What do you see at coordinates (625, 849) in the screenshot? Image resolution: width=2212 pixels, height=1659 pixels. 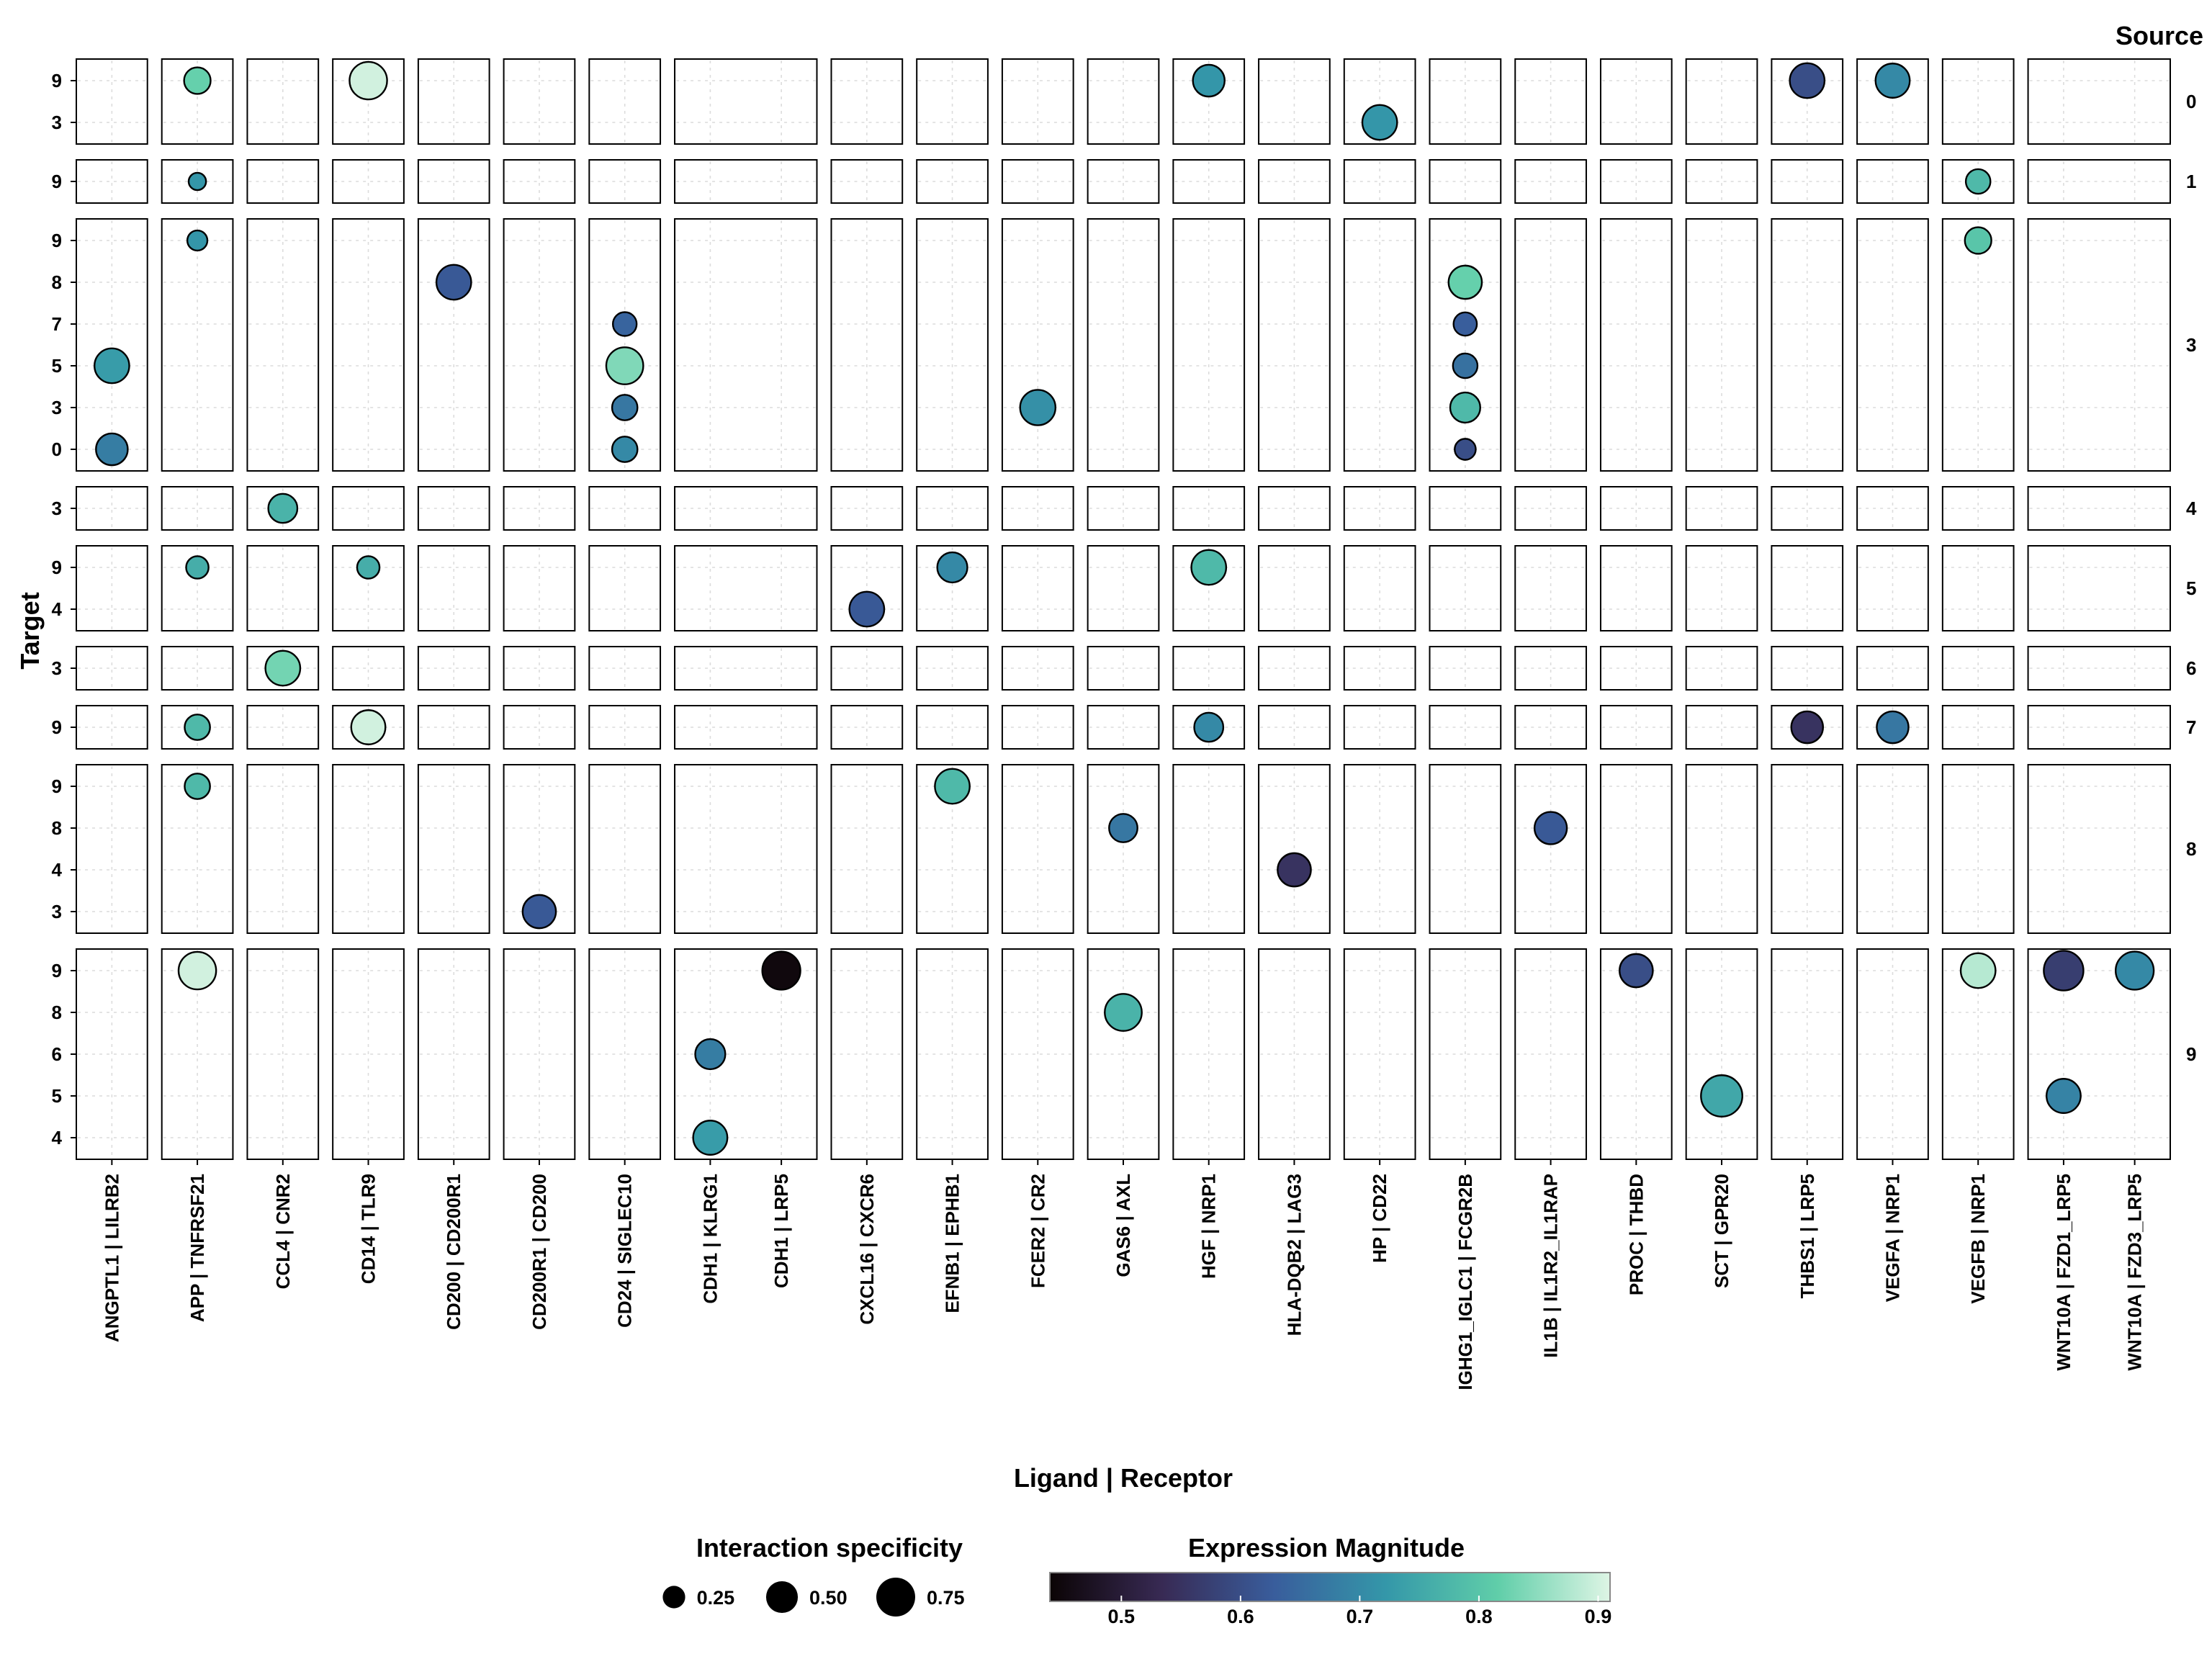 I see `panel-source-8-cd24` at bounding box center [625, 849].